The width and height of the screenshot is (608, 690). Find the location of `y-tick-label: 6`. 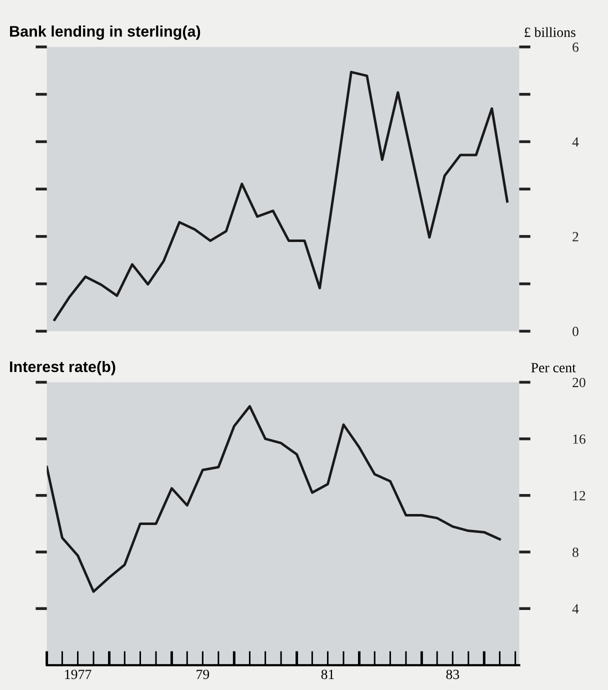

y-tick-label: 6 is located at coordinates (575, 47).